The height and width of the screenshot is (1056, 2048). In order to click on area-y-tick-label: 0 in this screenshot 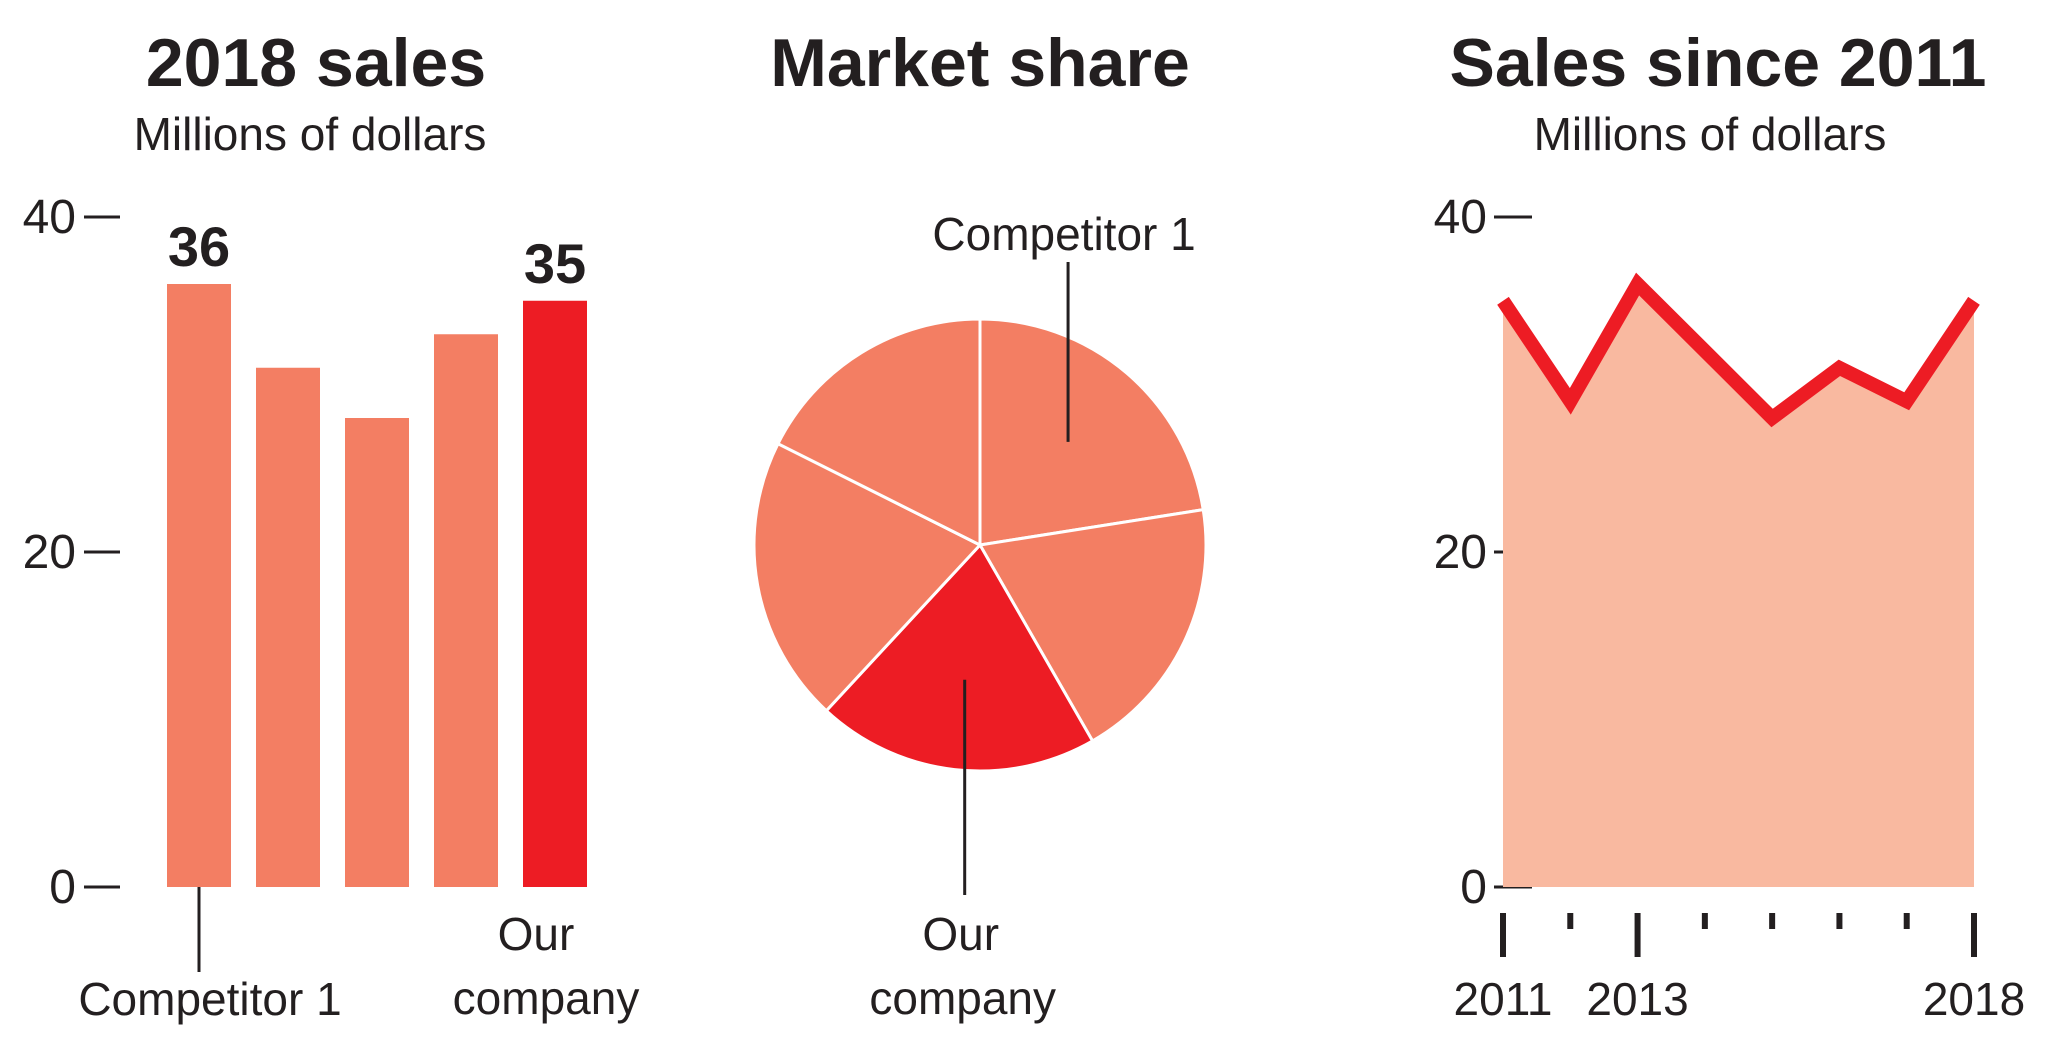, I will do `click(1473, 887)`.